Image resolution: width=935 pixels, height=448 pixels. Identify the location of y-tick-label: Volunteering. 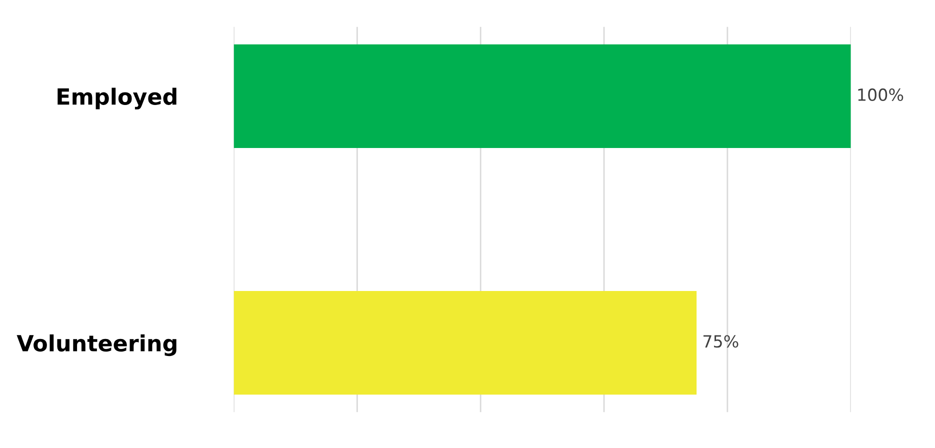
(96, 345).